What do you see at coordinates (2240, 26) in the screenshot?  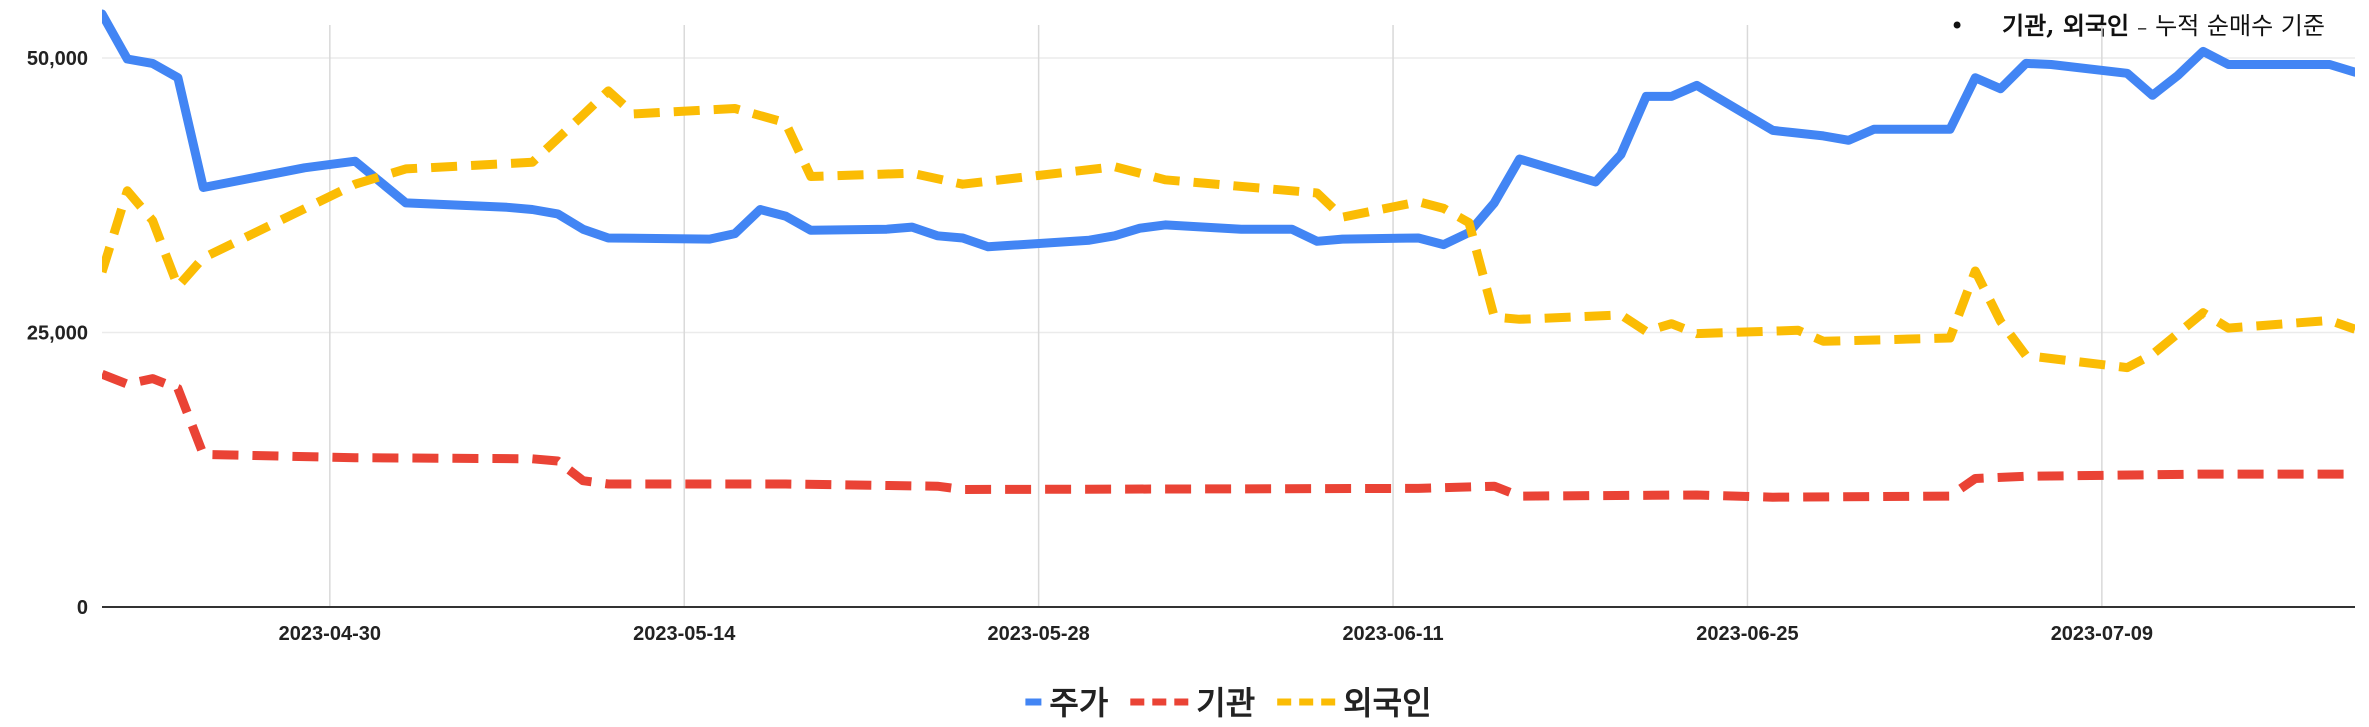 I see `note-rest: 누적 순매수 기준` at bounding box center [2240, 26].